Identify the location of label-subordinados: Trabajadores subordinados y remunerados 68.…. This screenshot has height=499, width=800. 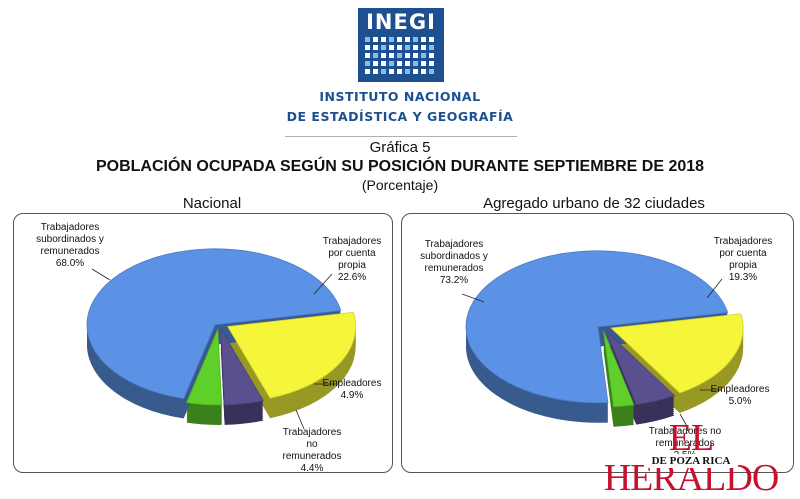
(70, 245).